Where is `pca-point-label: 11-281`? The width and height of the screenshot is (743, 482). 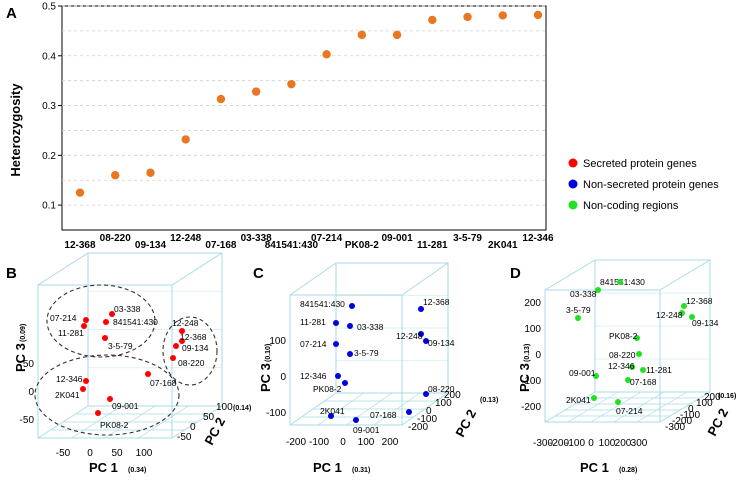 pca-point-label: 11-281 is located at coordinates (313, 322).